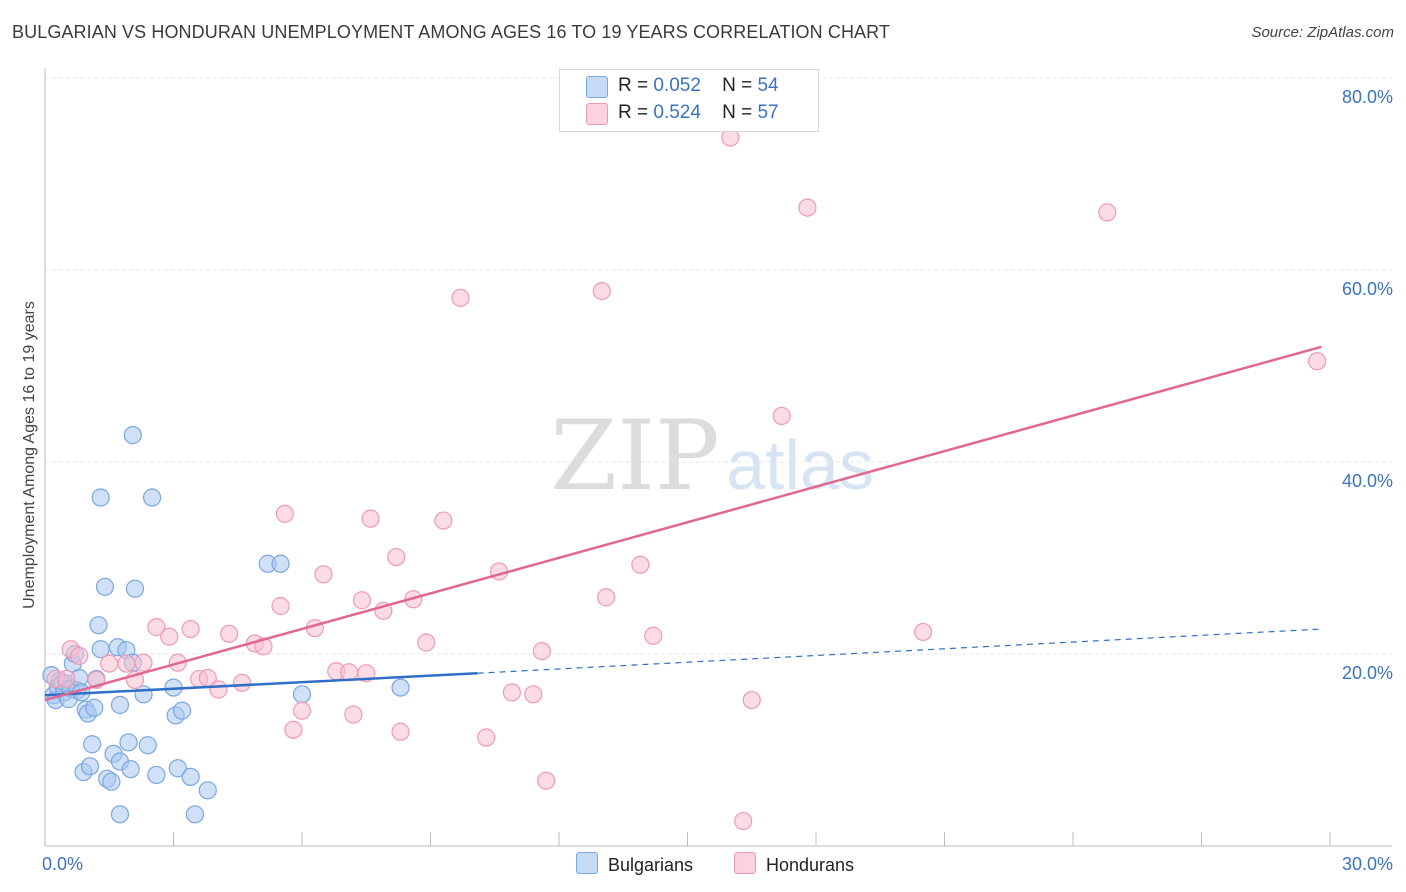 The width and height of the screenshot is (1406, 892). Describe the element at coordinates (1322, 32) in the screenshot. I see `source-credit: Source: ZipAtlas.com` at that location.